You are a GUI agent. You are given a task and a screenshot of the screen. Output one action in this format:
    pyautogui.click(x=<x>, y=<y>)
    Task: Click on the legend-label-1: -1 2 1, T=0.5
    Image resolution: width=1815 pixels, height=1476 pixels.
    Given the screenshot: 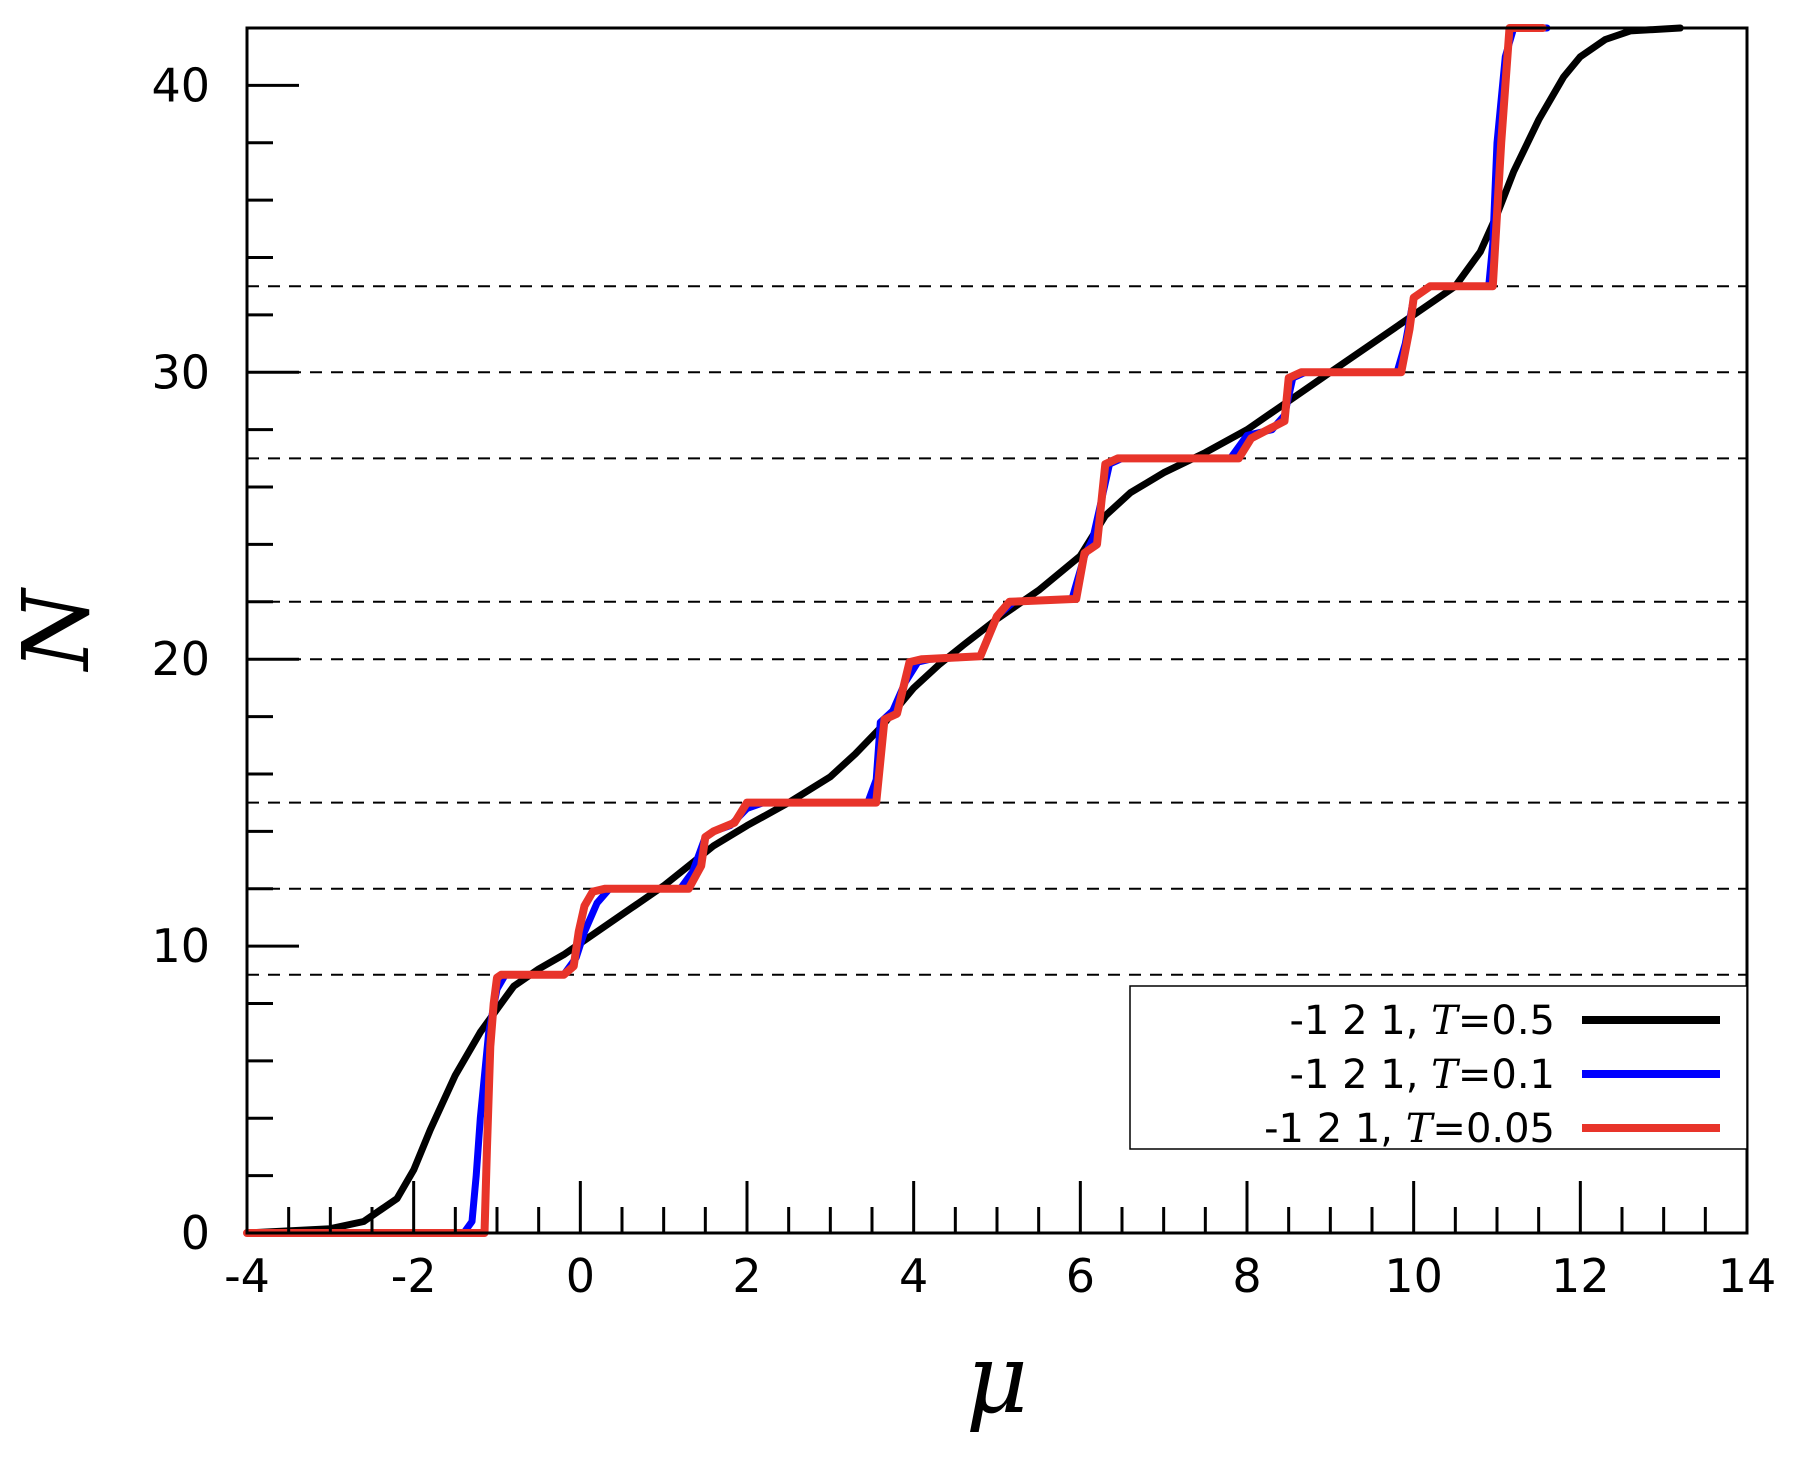 What is the action you would take?
    pyautogui.click(x=1422, y=1021)
    